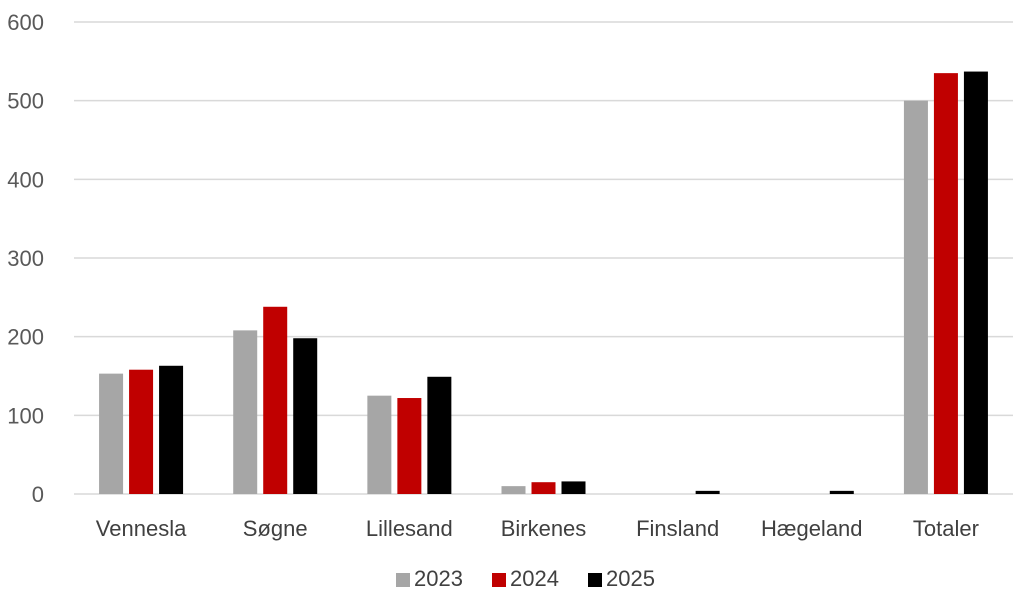 This screenshot has height=595, width=1013. What do you see at coordinates (945, 283) in the screenshot?
I see `bar-2024-Totaler` at bounding box center [945, 283].